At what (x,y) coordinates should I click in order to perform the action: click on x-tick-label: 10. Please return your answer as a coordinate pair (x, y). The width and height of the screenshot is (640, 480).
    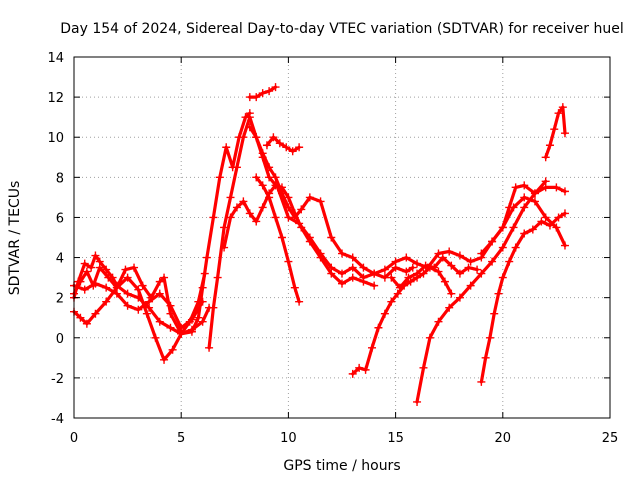
    Looking at the image, I should click on (288, 438).